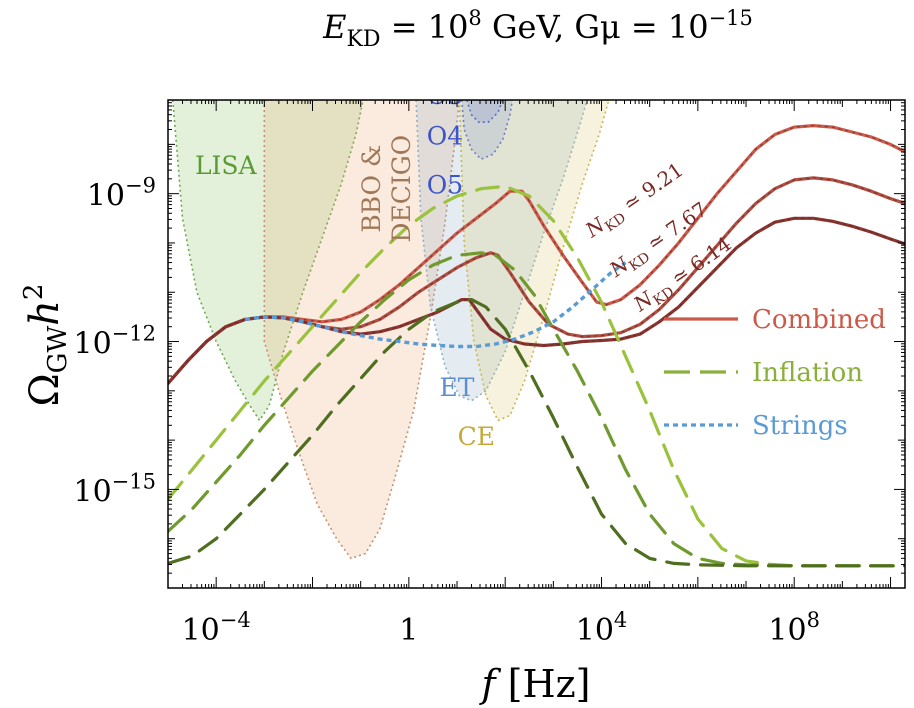 This screenshot has width=914, height=708. Describe the element at coordinates (807, 373) in the screenshot. I see `legend-label-inflation: Inflation` at that location.